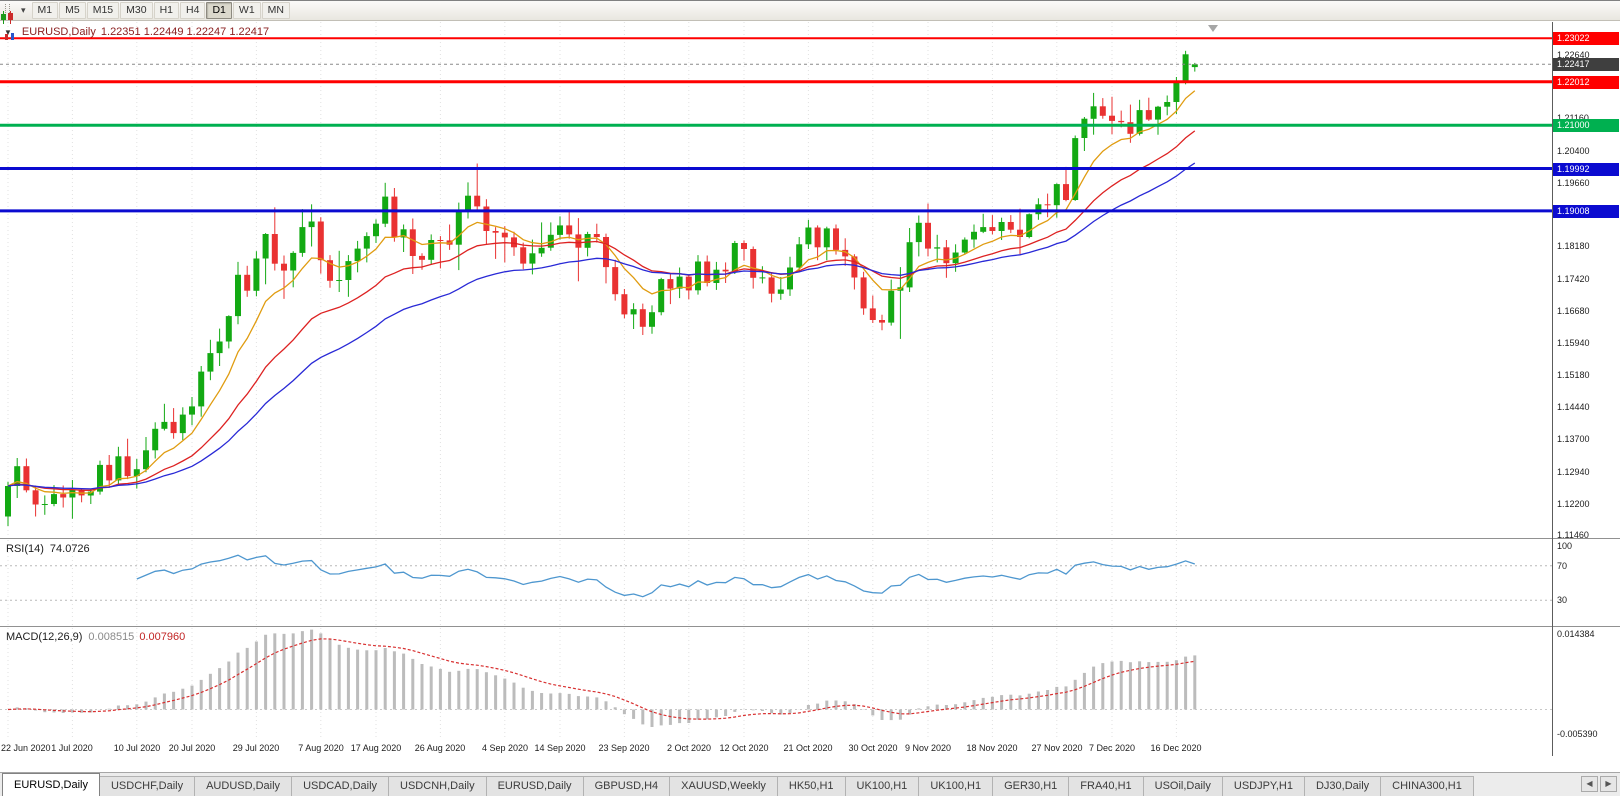 The height and width of the screenshot is (796, 1620). What do you see at coordinates (1031, 786) in the screenshot?
I see `chart-tab-GER30-H1: GER30,H1` at bounding box center [1031, 786].